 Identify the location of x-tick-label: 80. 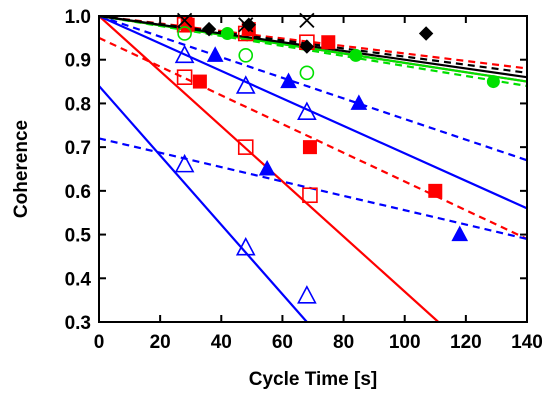
(343, 342).